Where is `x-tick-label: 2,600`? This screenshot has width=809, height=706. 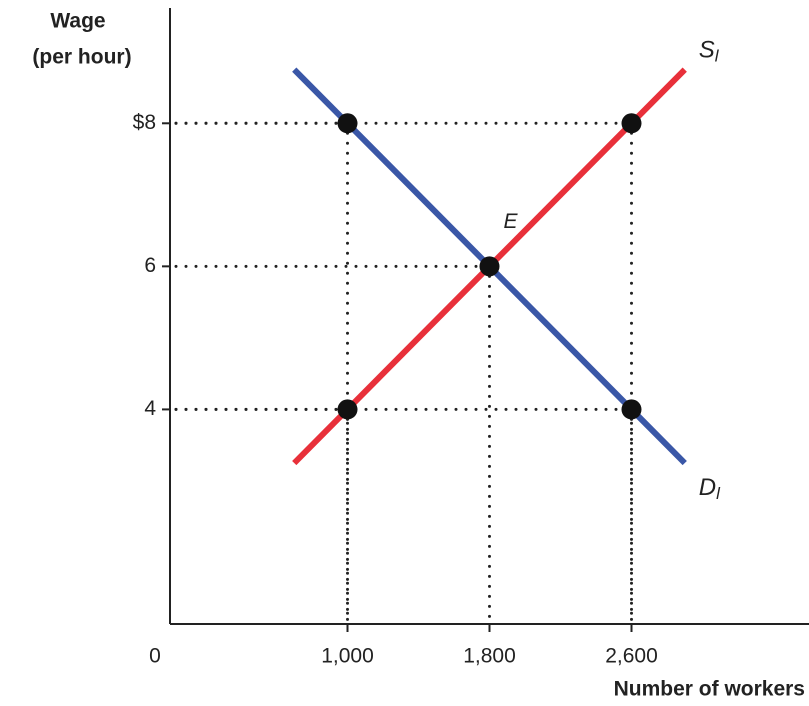 x-tick-label: 2,600 is located at coordinates (631, 656).